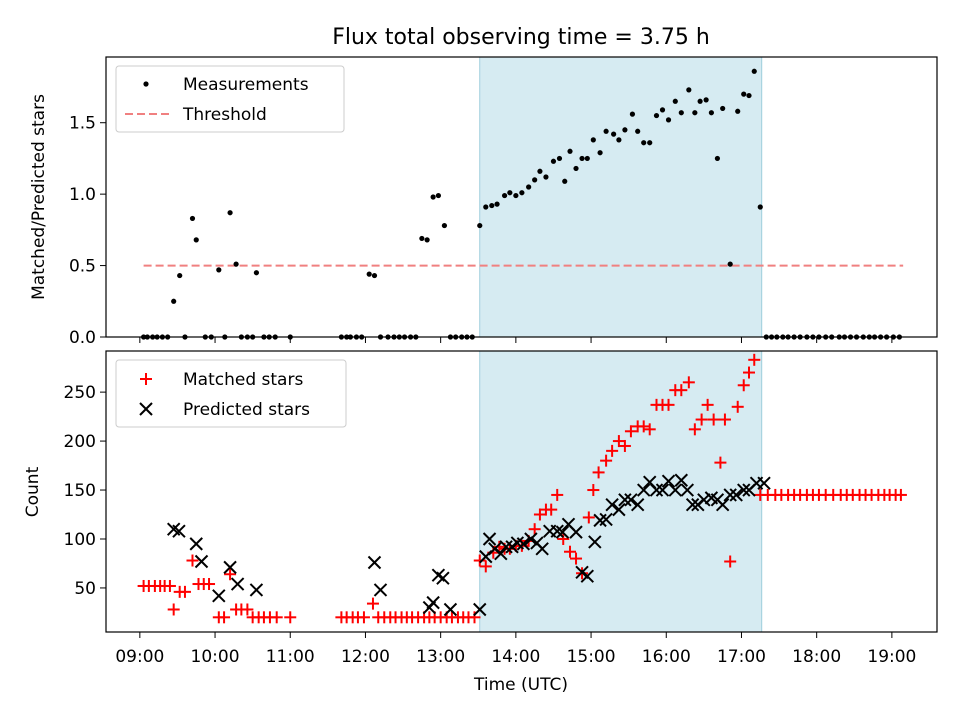 The height and width of the screenshot is (720, 960). What do you see at coordinates (85, 589) in the screenshot?
I see `y-tick-label: 50` at bounding box center [85, 589].